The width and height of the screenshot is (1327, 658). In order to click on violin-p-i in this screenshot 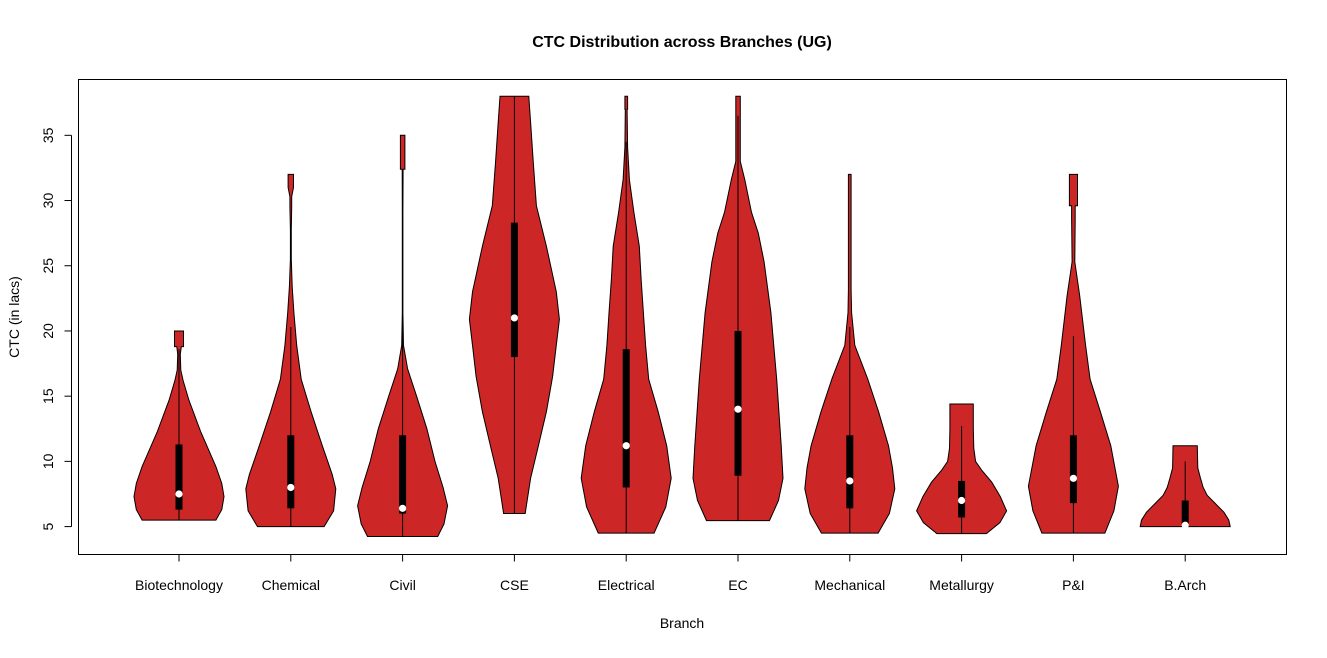, I will do `click(1073, 353)`.